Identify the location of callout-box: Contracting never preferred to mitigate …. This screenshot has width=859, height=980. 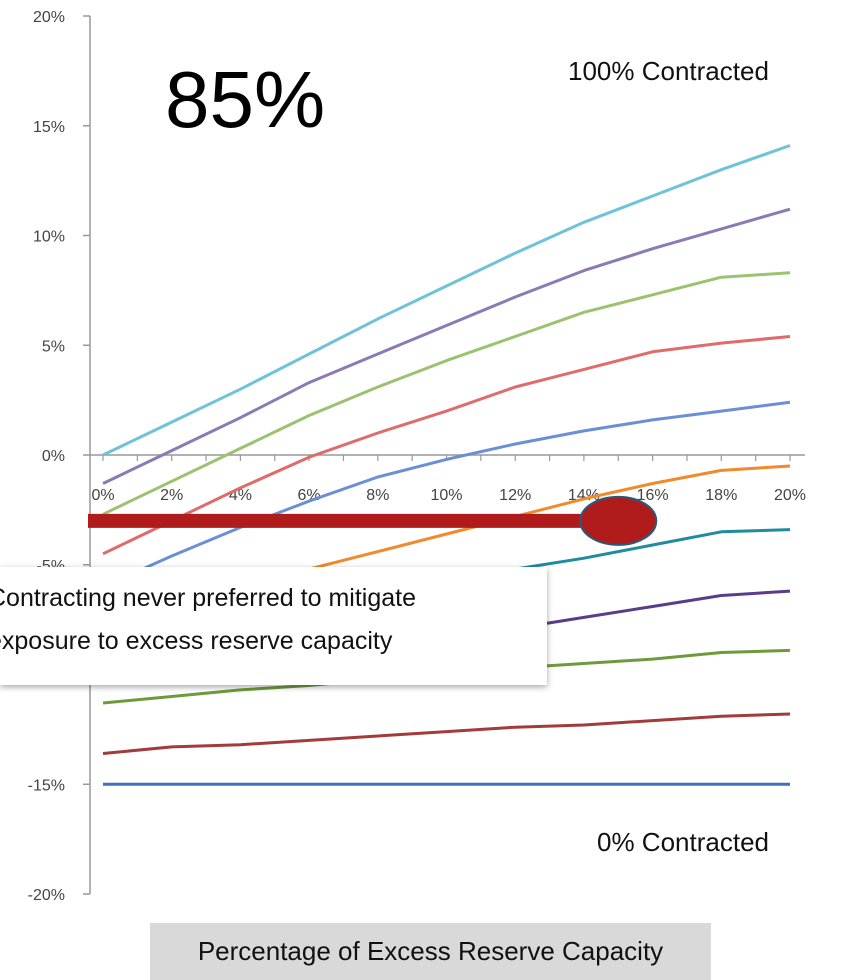
(273, 626).